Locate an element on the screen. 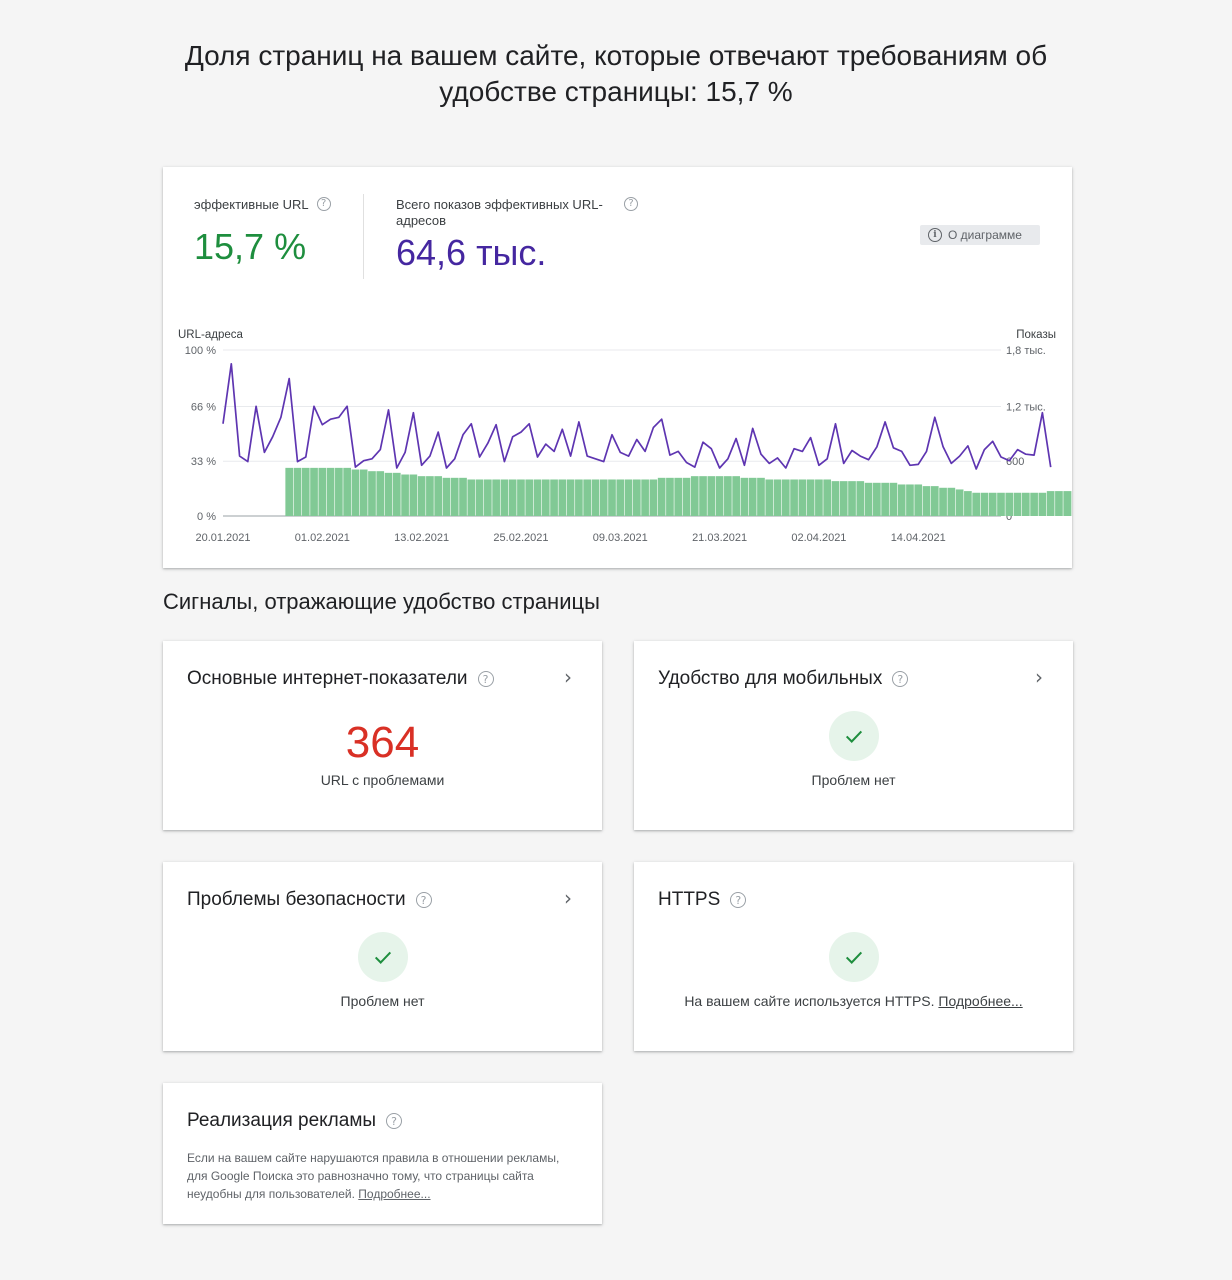 The width and height of the screenshot is (1232, 1280). info-icon: i is located at coordinates (935, 235).